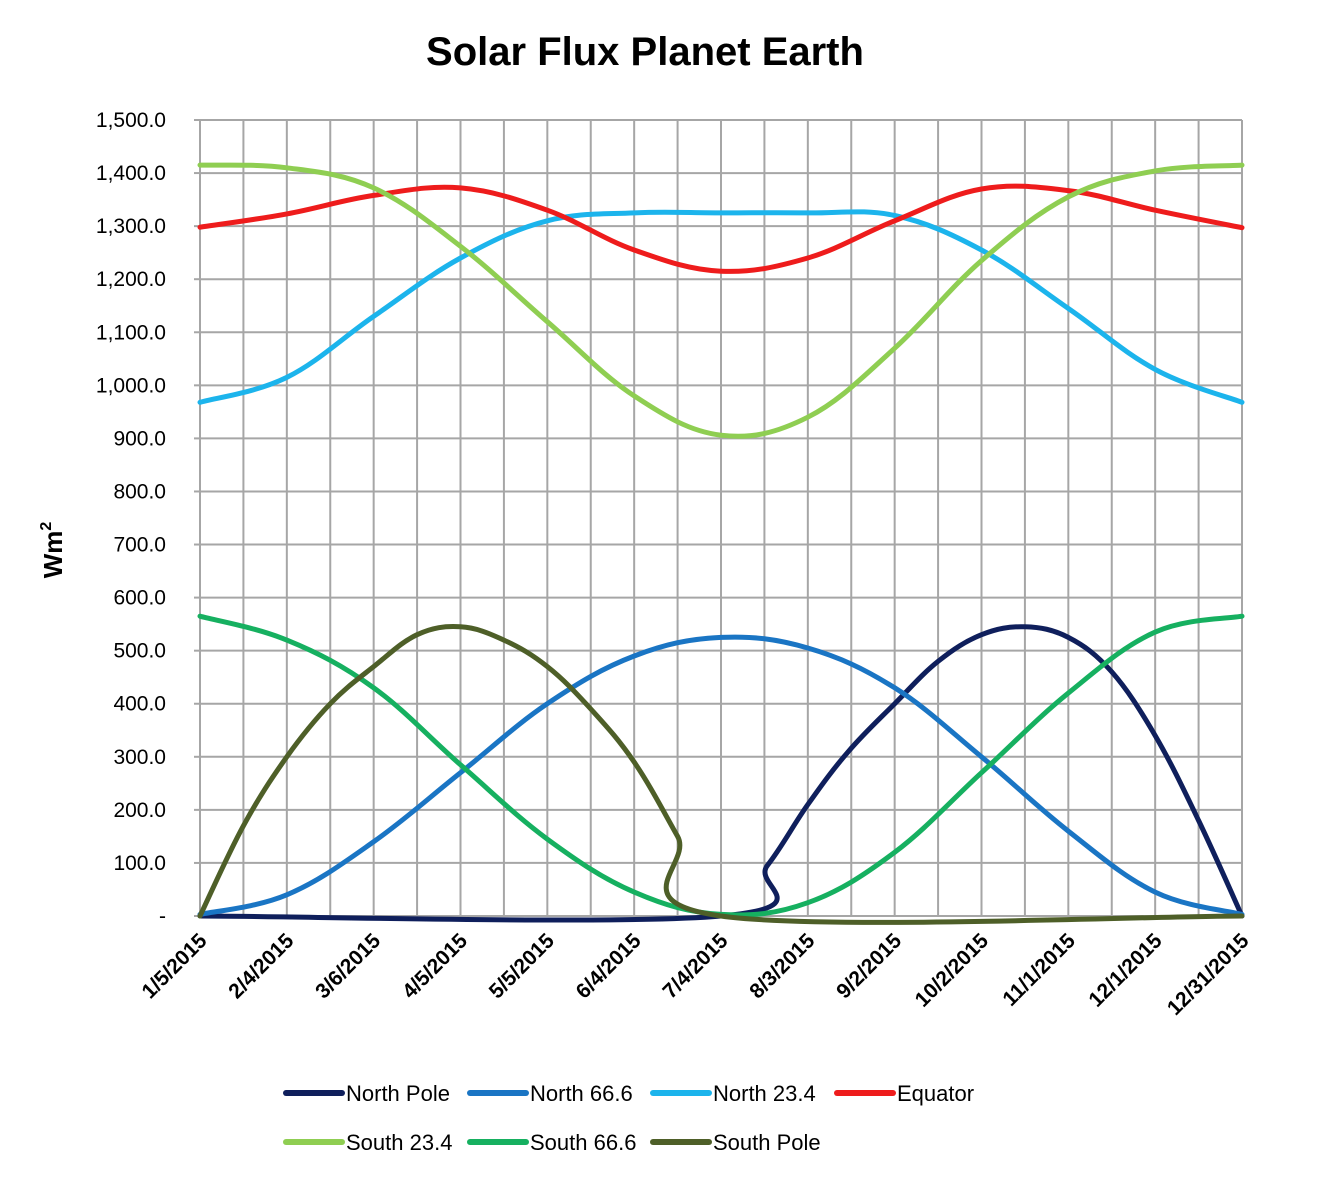 The height and width of the screenshot is (1180, 1322). I want to click on legend-label-north-pole: North Pole, so click(398, 1093).